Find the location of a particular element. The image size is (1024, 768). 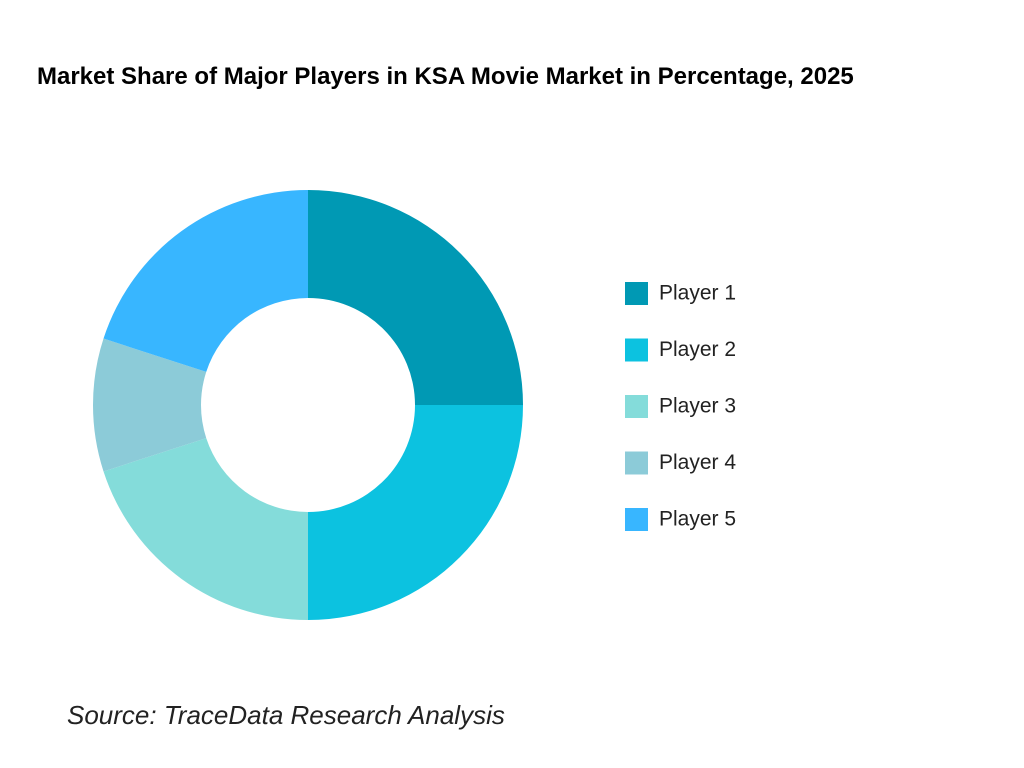

legend-label: Player 5 is located at coordinates (697, 519).